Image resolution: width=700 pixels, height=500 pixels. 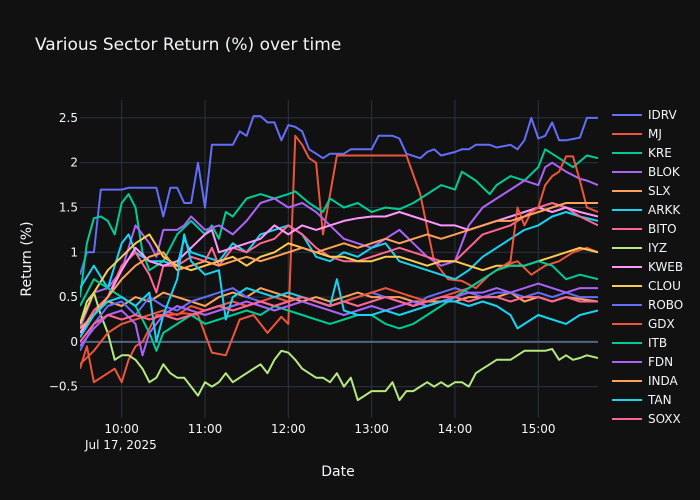 I want to click on x-axis-date-label: Jul 17, 2025, so click(x=120, y=445).